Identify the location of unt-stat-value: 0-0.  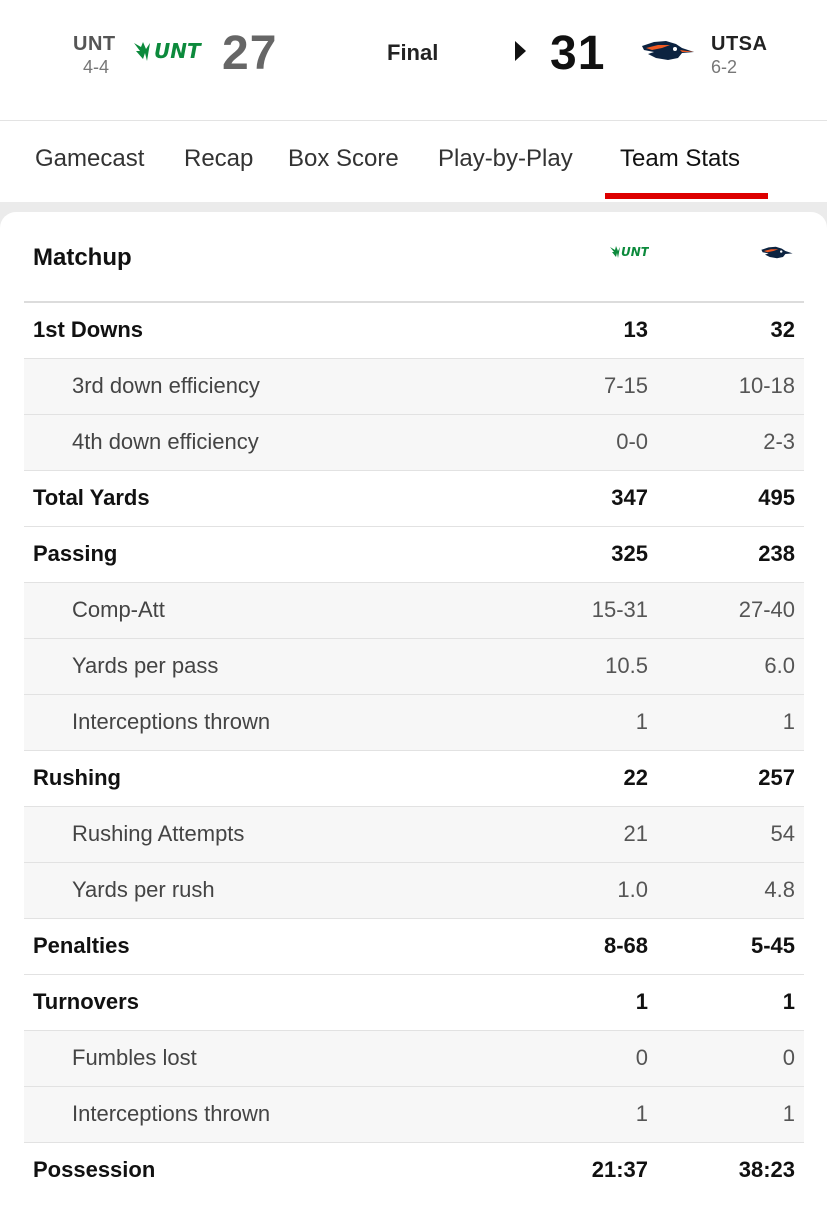
(632, 441).